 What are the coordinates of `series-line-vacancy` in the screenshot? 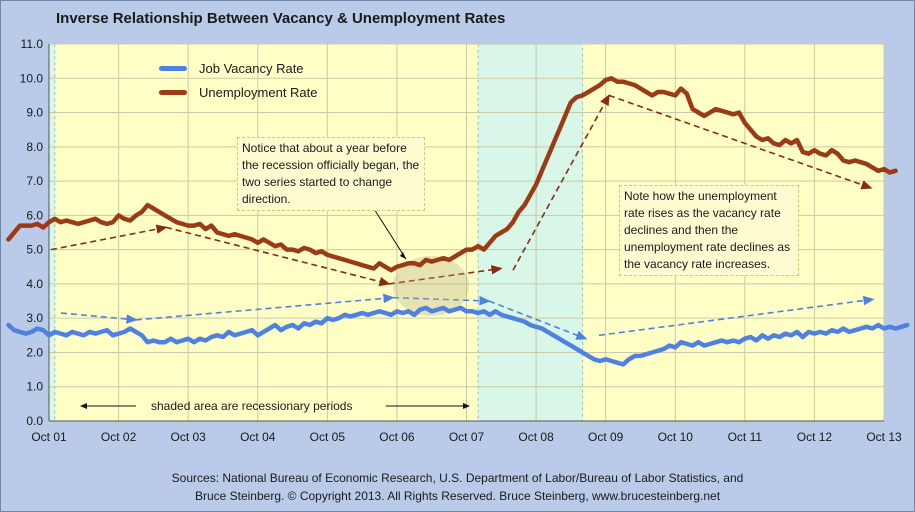 It's located at (458, 336).